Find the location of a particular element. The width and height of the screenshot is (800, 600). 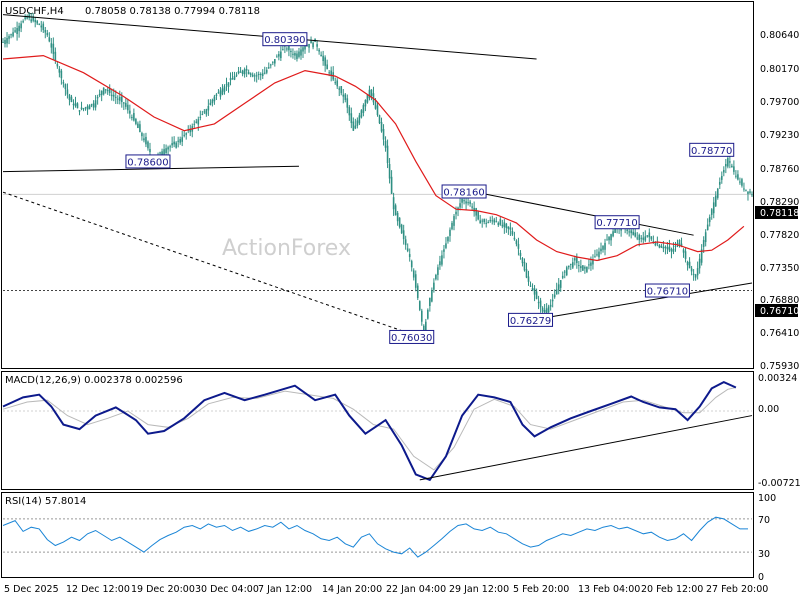

ohlc-readout: 0.78058 0.78138 0.77994 0.78118 is located at coordinates (172, 11).